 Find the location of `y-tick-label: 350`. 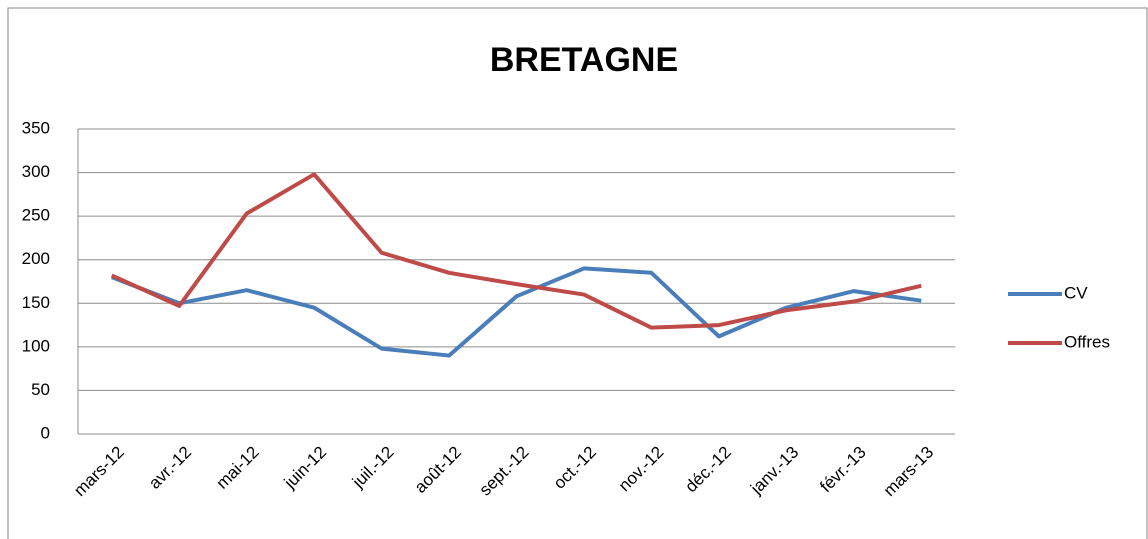

y-tick-label: 350 is located at coordinates (36, 127).